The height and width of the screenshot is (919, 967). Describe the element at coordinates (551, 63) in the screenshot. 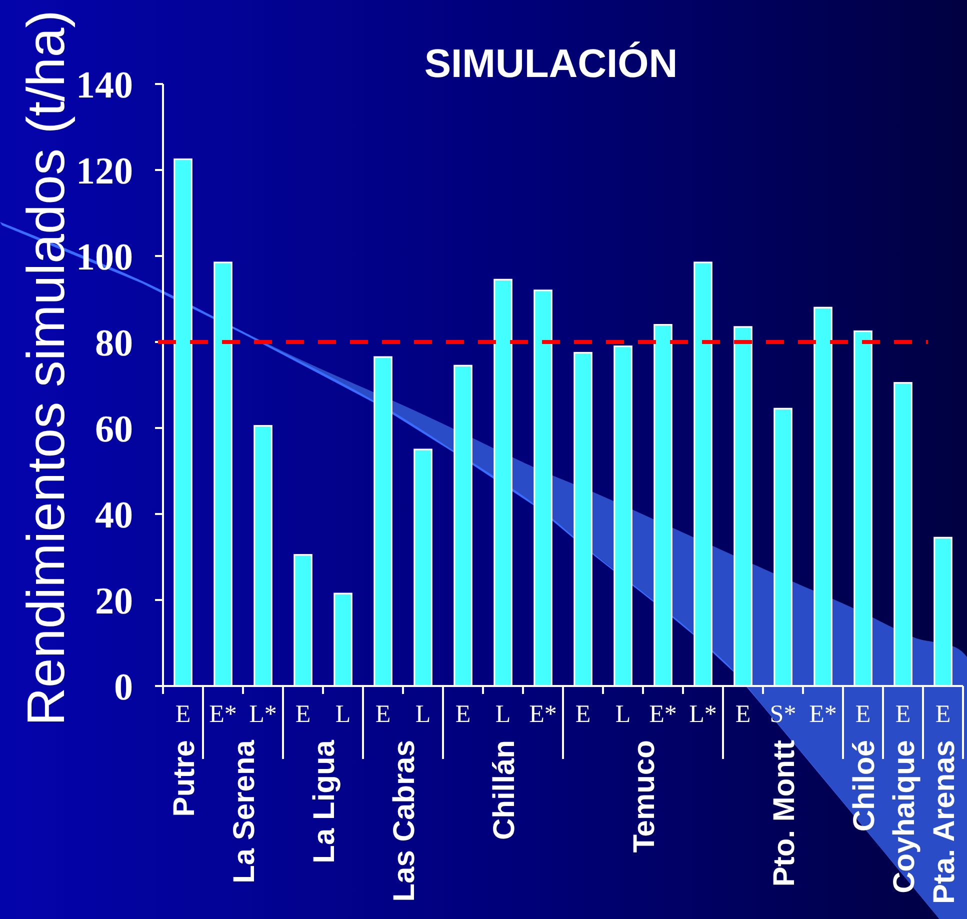

I see `chart-title: SIMULACIÓN` at that location.